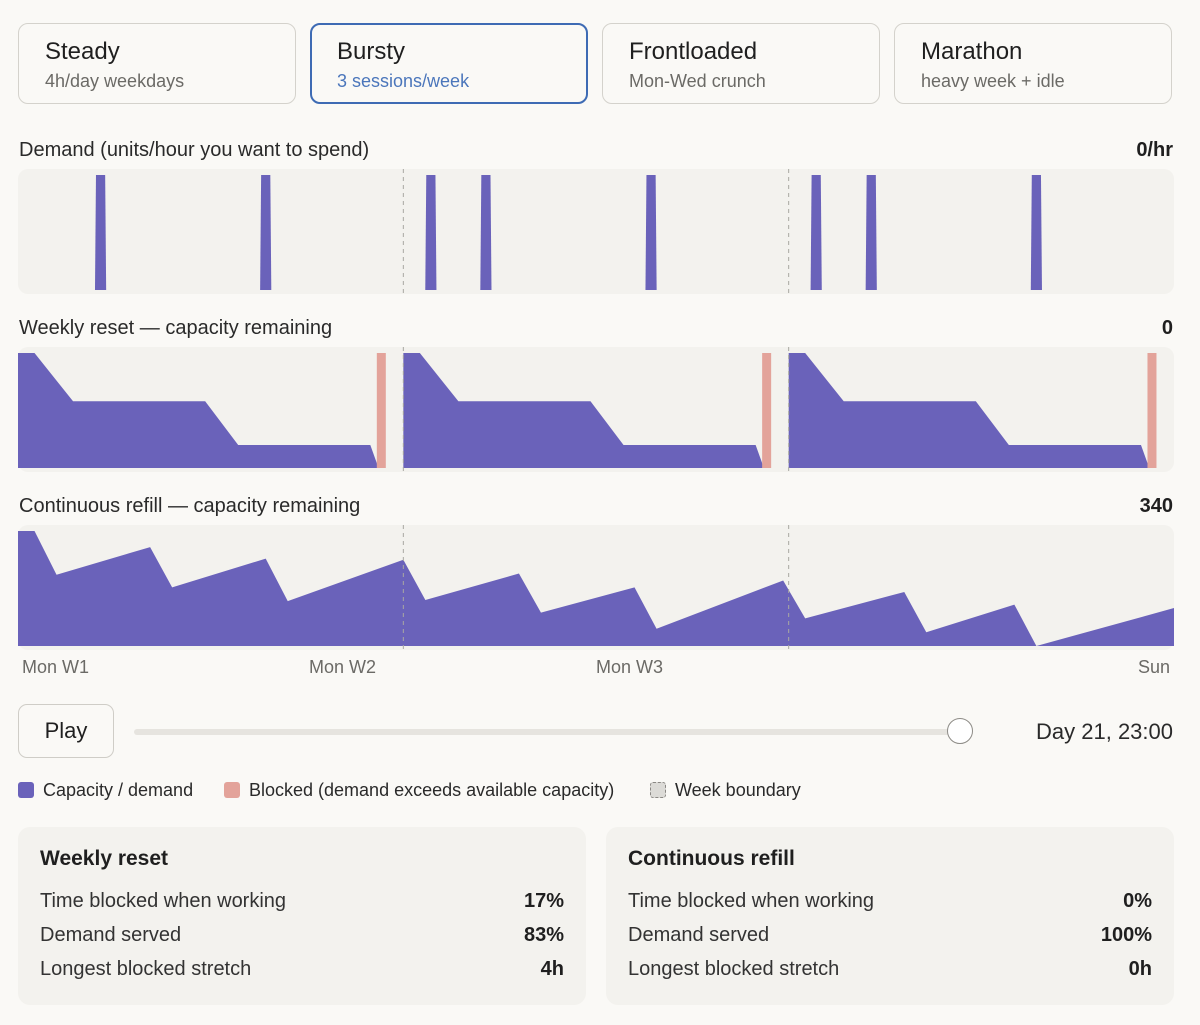 This screenshot has width=1200, height=1025. What do you see at coordinates (543, 935) in the screenshot?
I see `stat-value: 83%` at bounding box center [543, 935].